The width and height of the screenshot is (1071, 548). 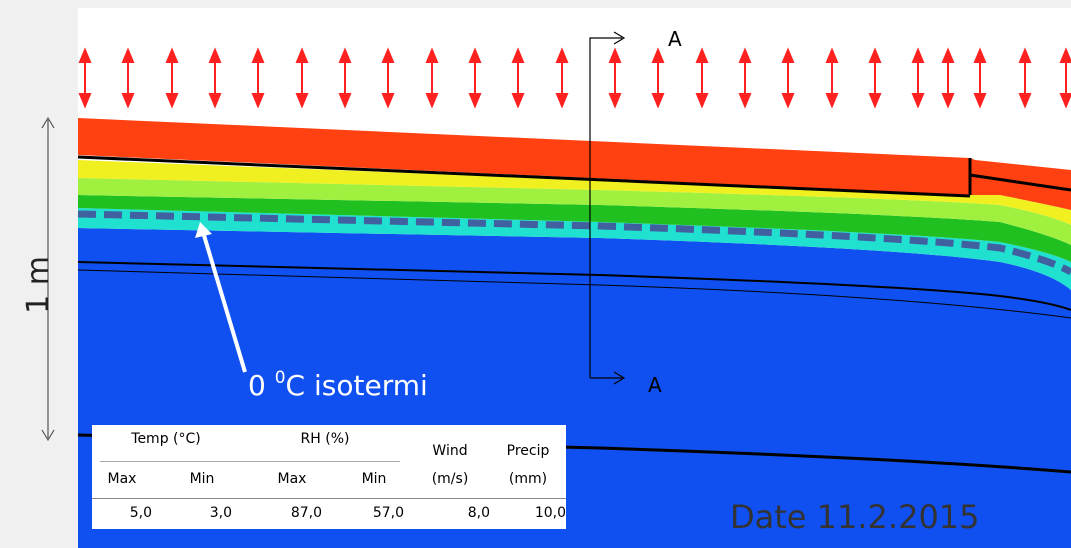 I want to click on header: Precip, so click(x=528, y=451).